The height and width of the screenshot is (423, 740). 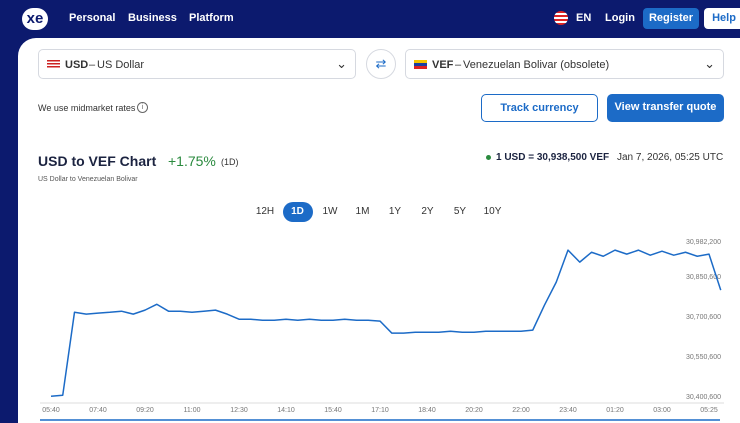 I want to click on info-icon: i, so click(x=142, y=107).